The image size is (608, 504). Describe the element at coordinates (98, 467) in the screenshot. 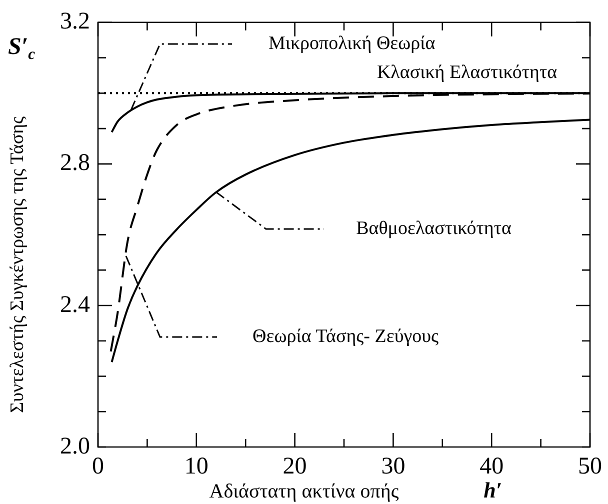

I see `x-tick-label: 0` at that location.